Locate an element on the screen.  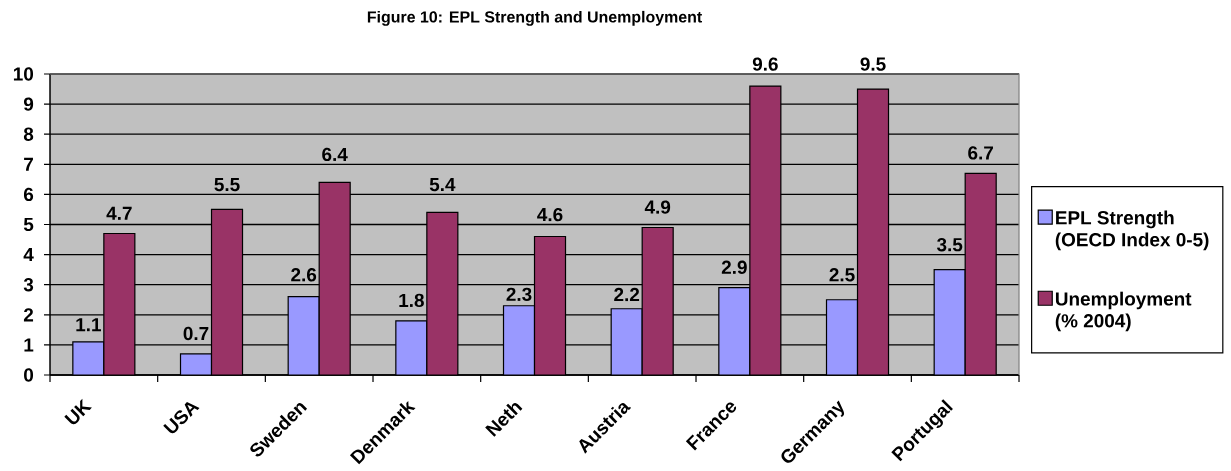
data-label: 2.3 is located at coordinates (519, 294).